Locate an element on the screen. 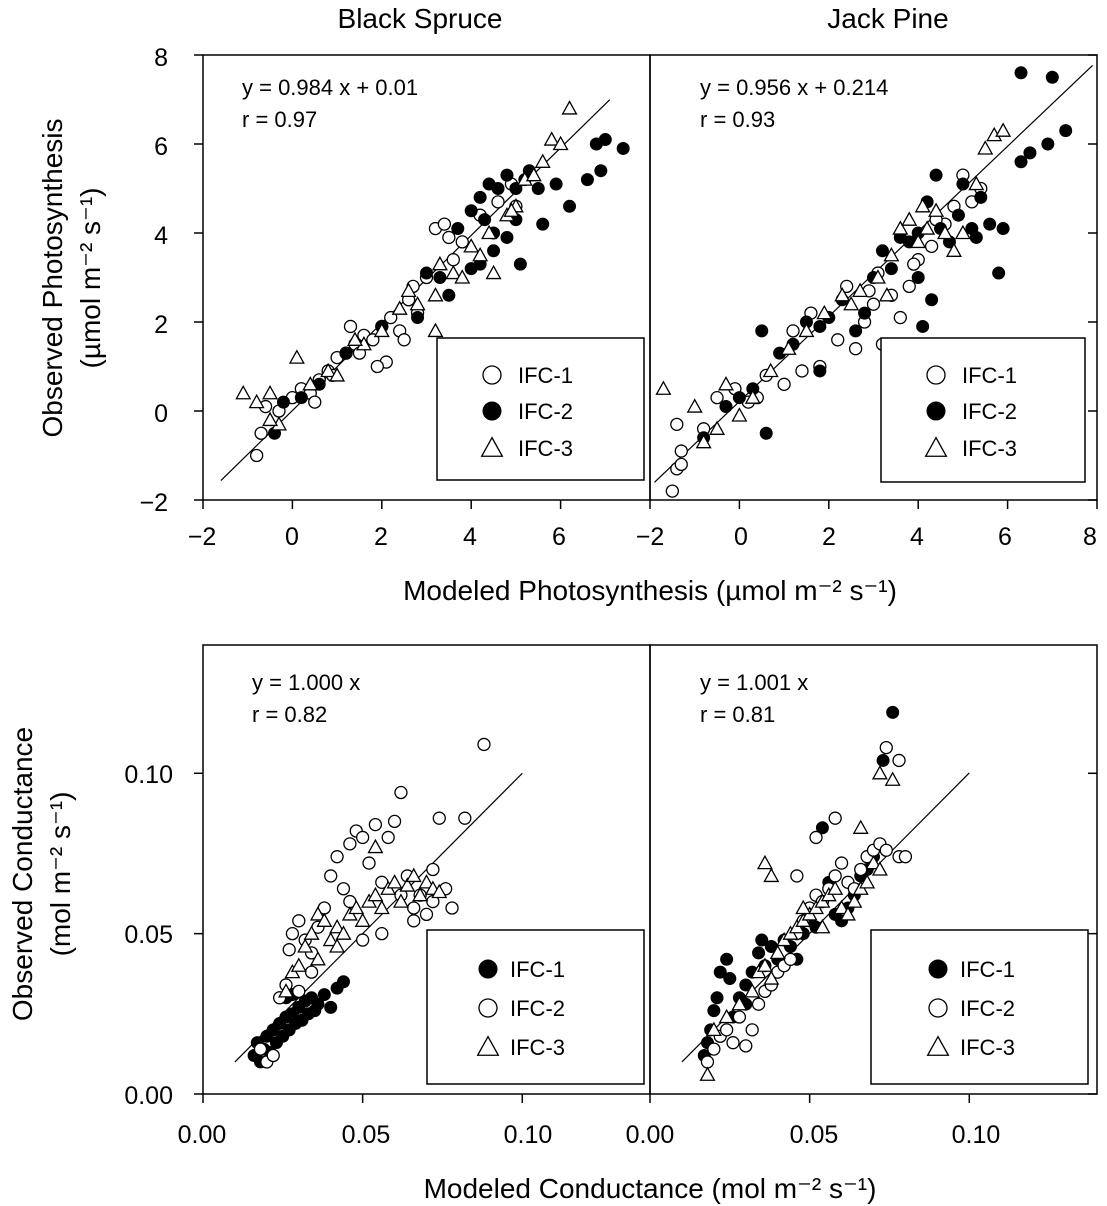  bottom-x-axis-label: Modeled Conductance (mol m⁻² s⁻¹) is located at coordinates (650, 1188).